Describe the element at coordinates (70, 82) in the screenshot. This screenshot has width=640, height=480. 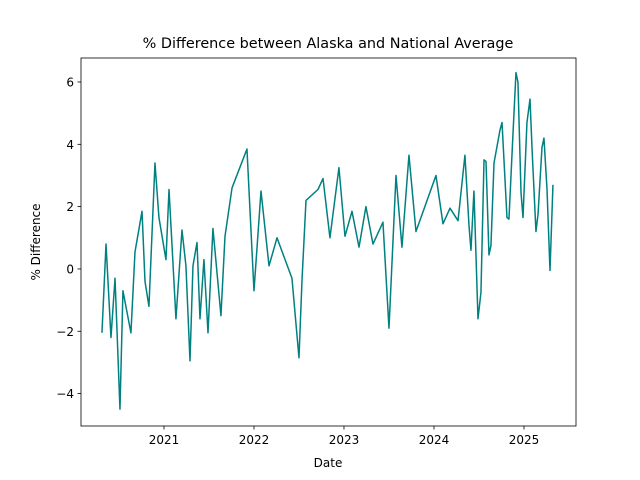
I see `y-tick-label: 6` at that location.